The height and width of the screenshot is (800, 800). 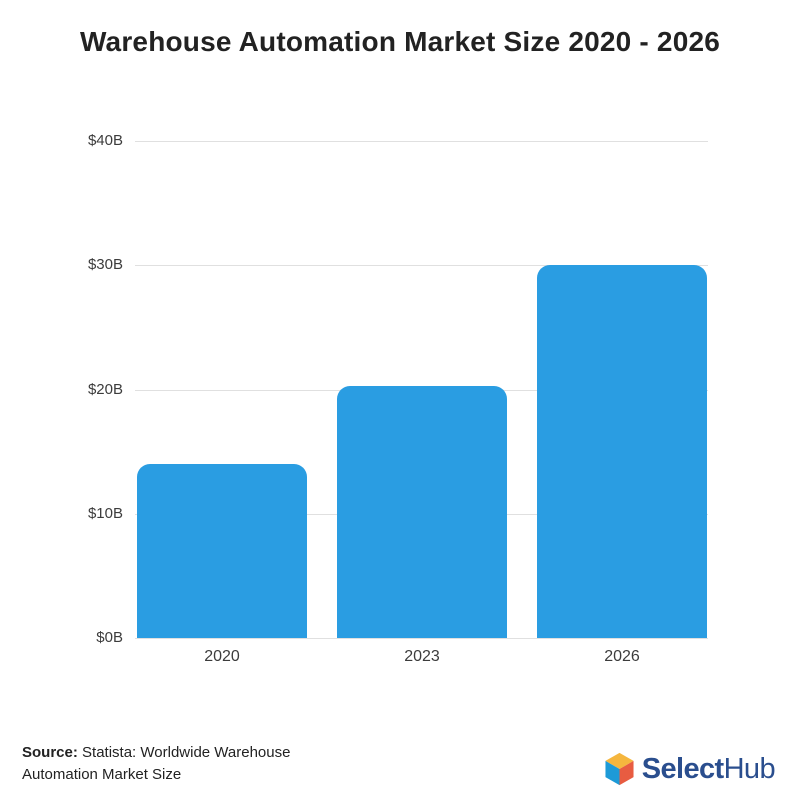 I want to click on gridline-$30B, so click(x=421, y=266).